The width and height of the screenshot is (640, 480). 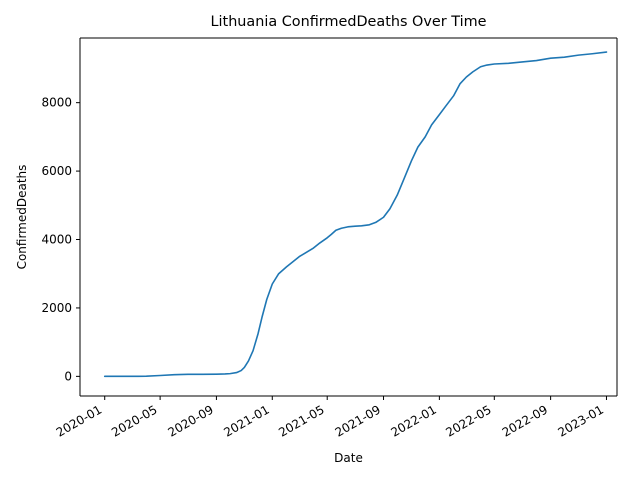 I want to click on y-tick-label: 6000, so click(x=56, y=171).